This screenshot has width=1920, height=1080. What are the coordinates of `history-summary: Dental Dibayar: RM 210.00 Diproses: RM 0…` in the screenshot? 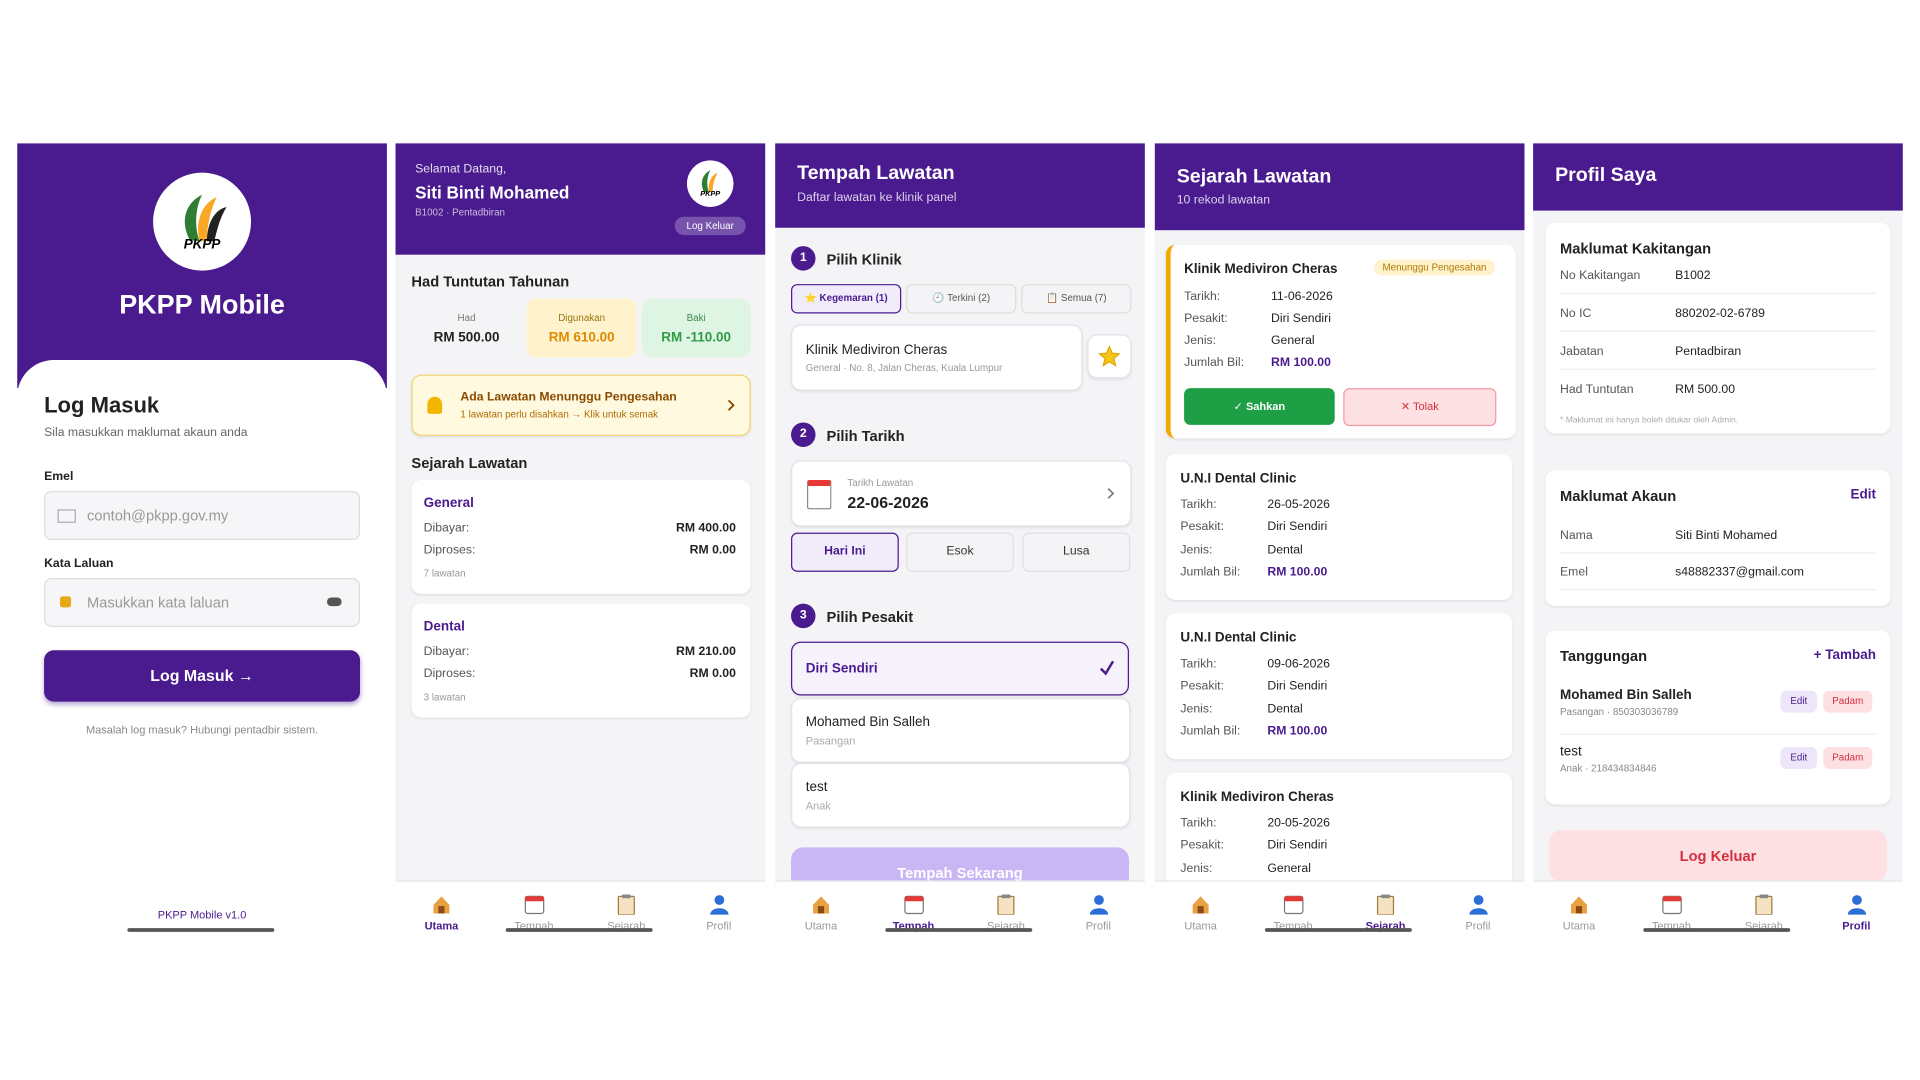 It's located at (581, 660).